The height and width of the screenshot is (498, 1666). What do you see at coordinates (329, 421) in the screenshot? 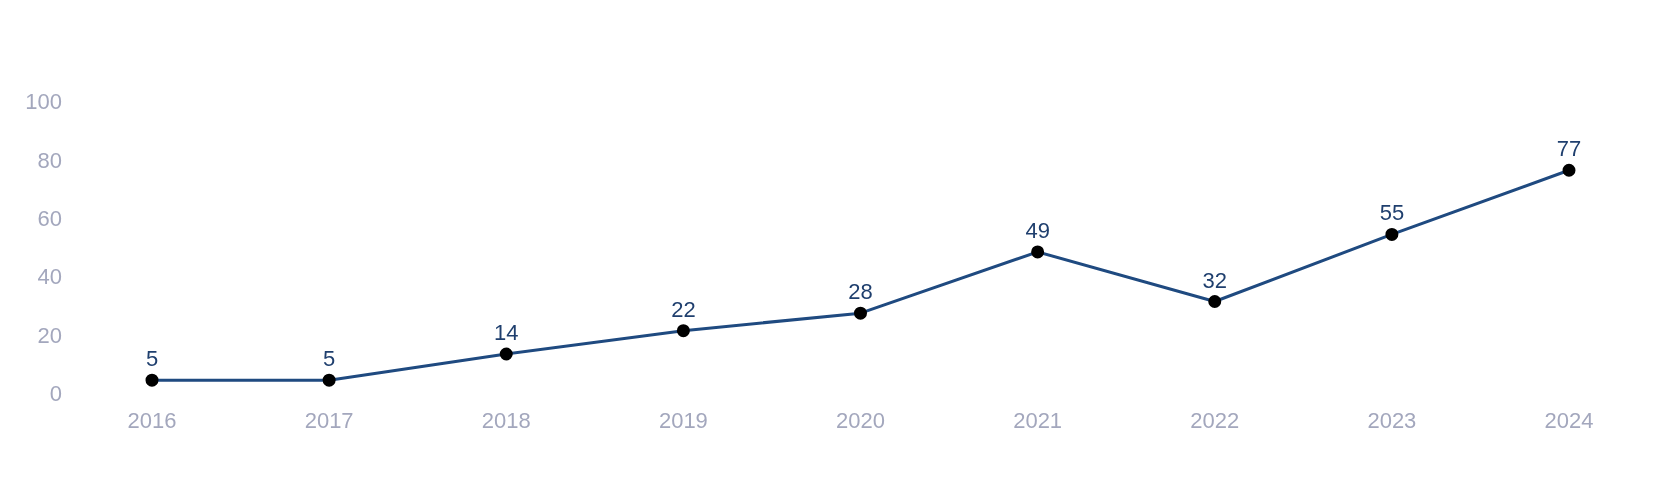
I see `x-tick-label: 2017` at bounding box center [329, 421].